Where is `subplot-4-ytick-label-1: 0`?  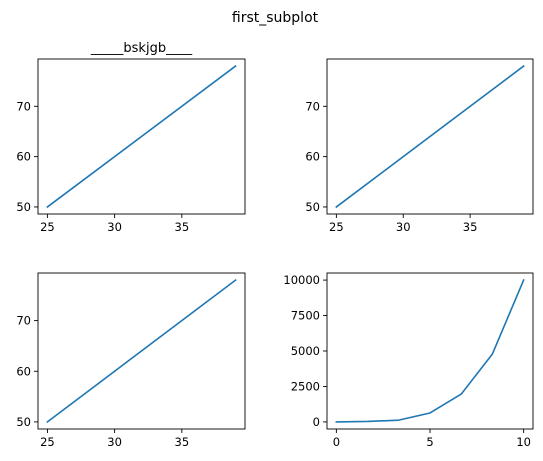 subplot-4-ytick-label-1: 0 is located at coordinates (316, 422).